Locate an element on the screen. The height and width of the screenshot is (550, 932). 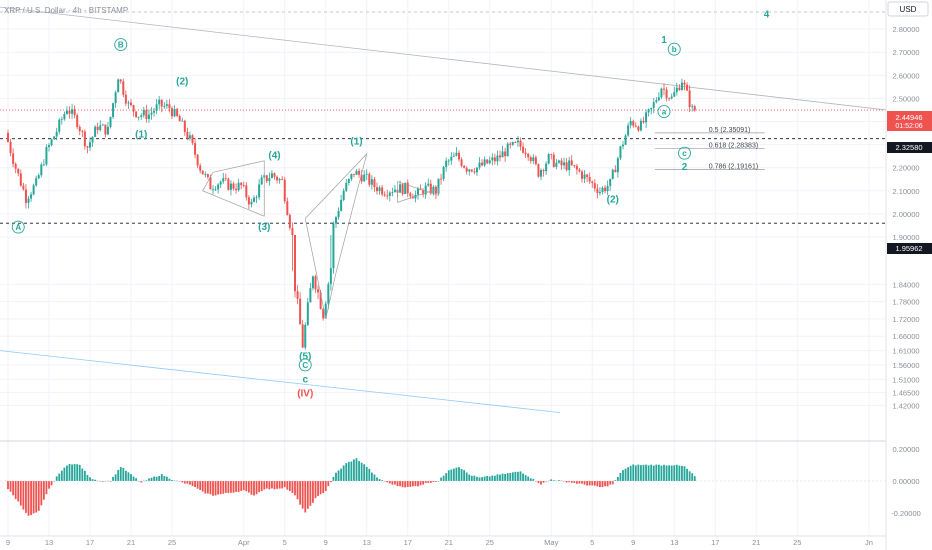
price-tick-label: 1.61000 is located at coordinates (905, 351).